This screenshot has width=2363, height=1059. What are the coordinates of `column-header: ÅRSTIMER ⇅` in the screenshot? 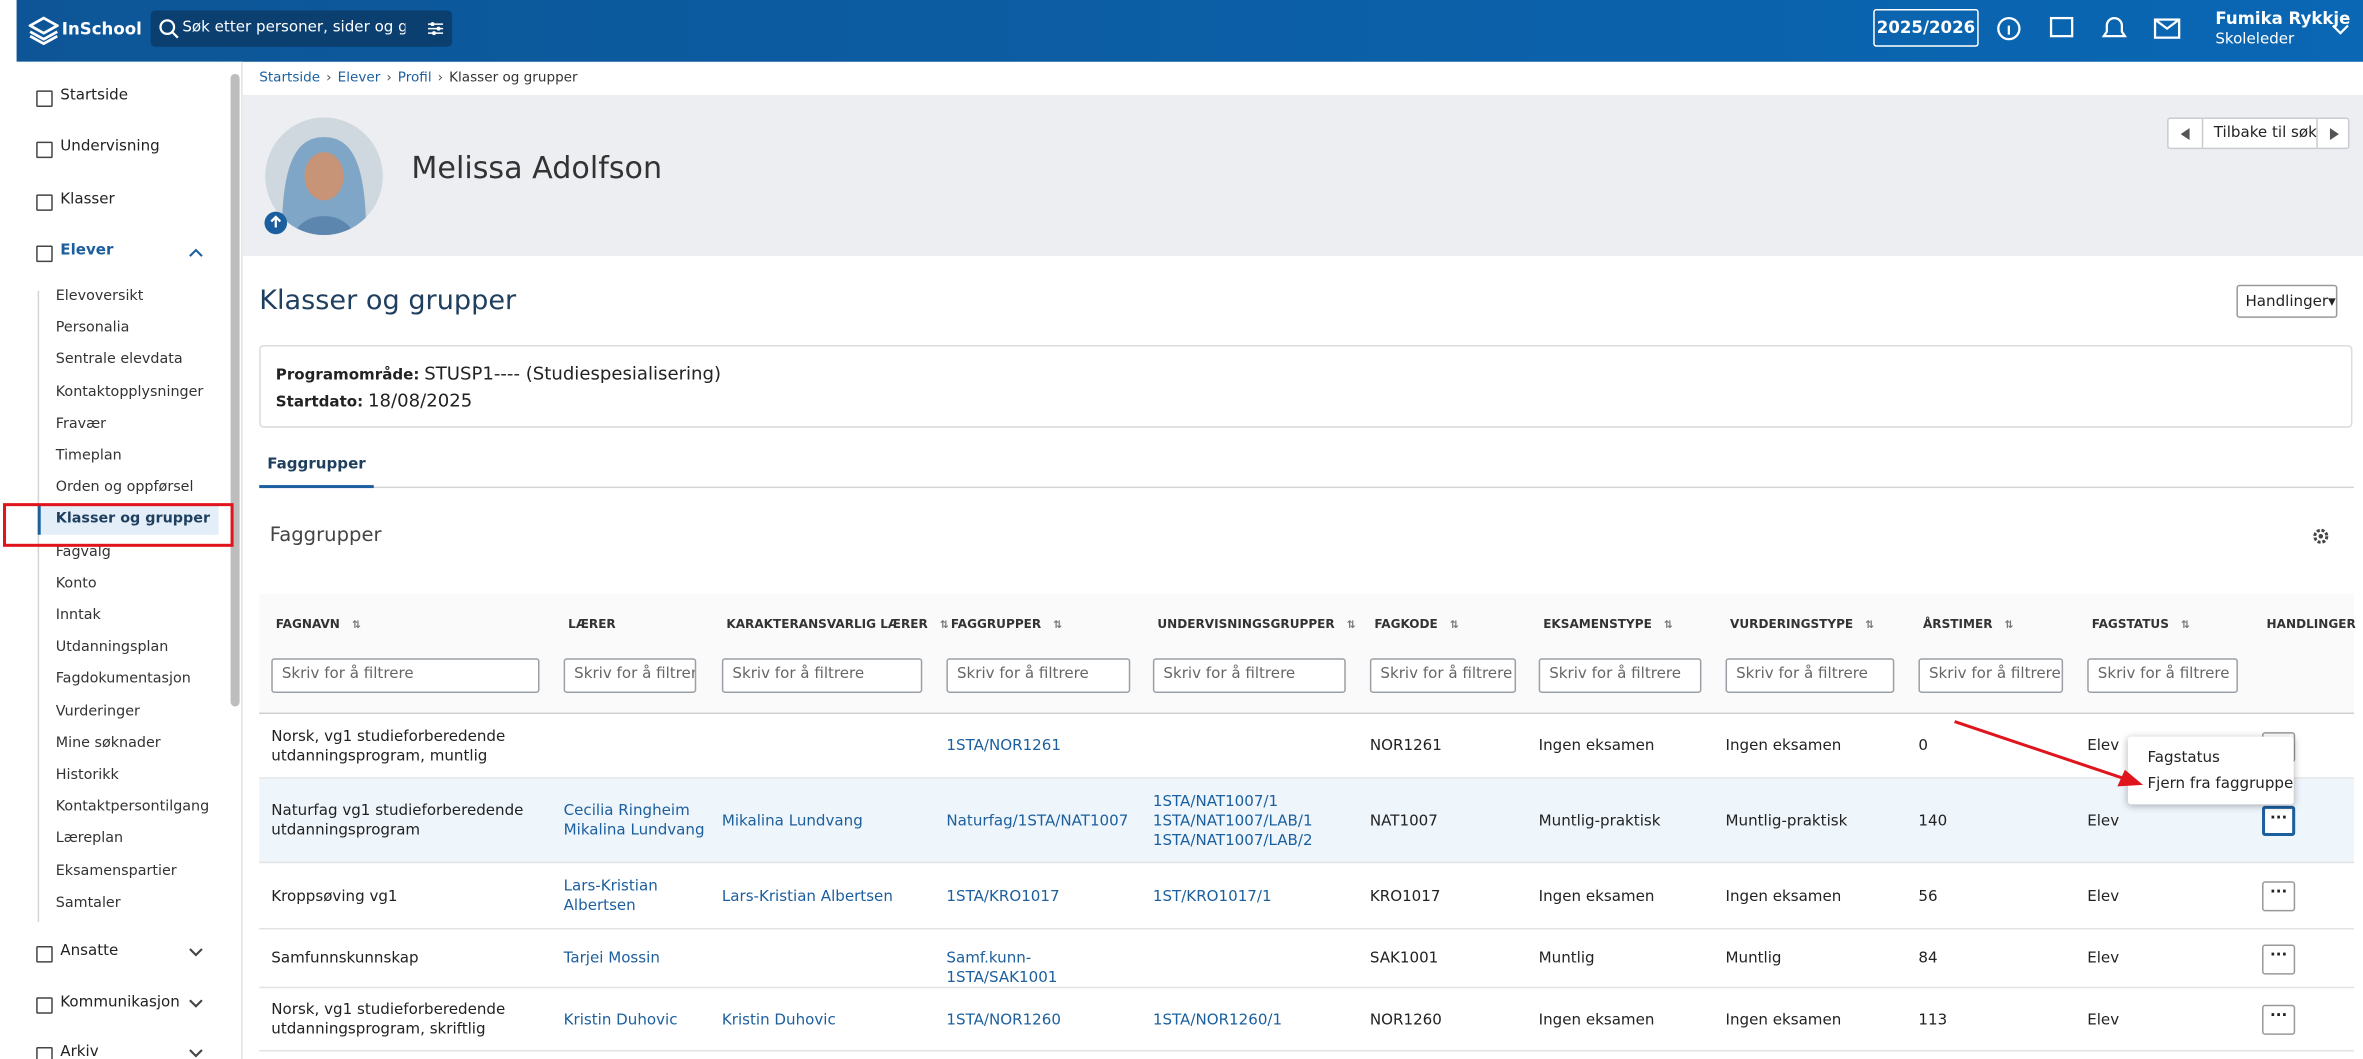 It's located at (1968, 624).